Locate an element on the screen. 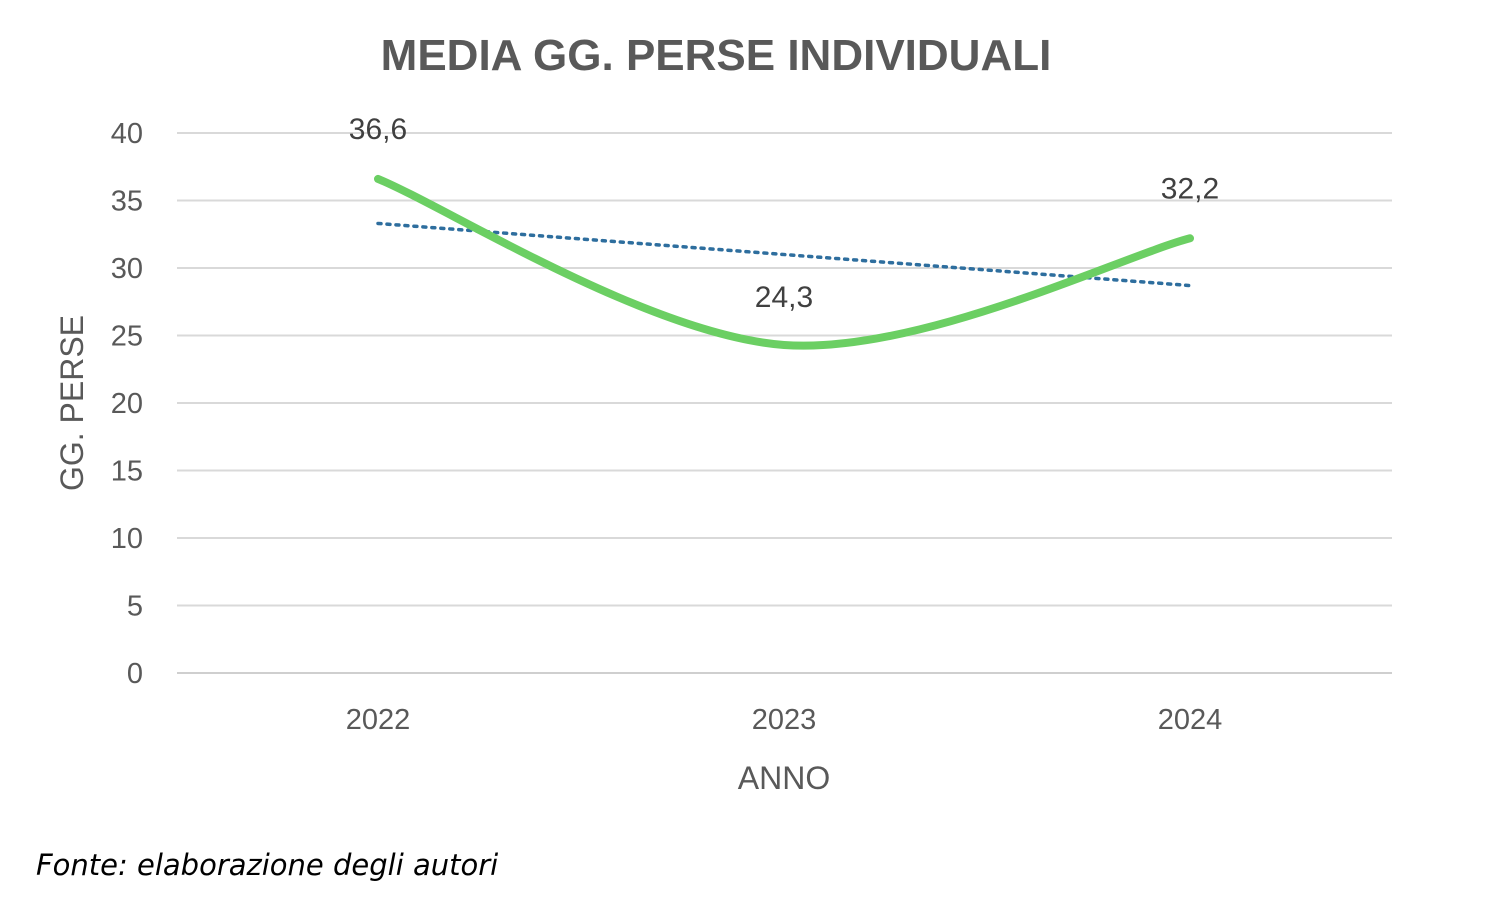 Image resolution: width=1494 pixels, height=908 pixels. data-label: 36,6 is located at coordinates (378, 129).